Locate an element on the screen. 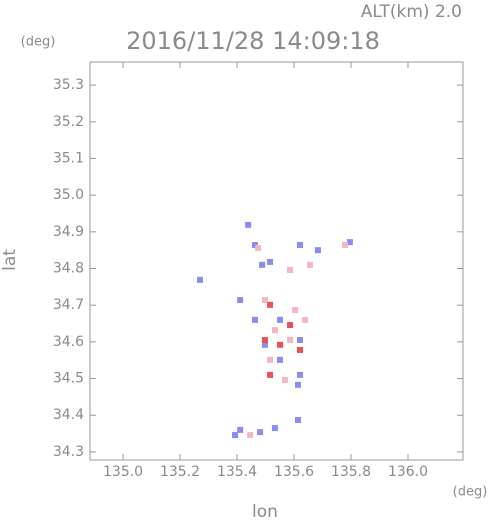 The width and height of the screenshot is (491, 521). y-tick-label: 34.8 is located at coordinates (68, 269).